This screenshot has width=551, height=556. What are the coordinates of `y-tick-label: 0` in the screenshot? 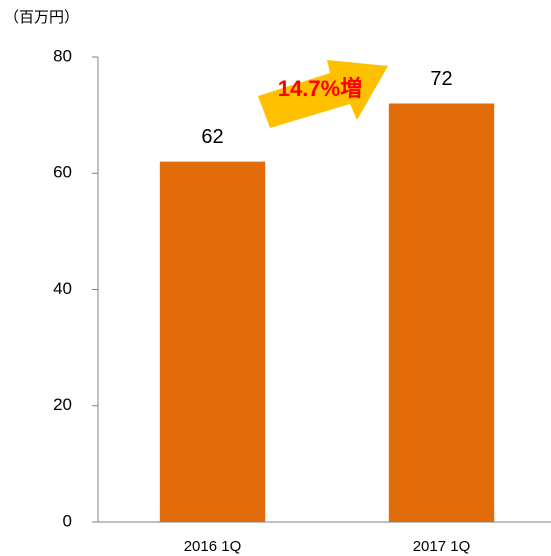 It's located at (67, 520).